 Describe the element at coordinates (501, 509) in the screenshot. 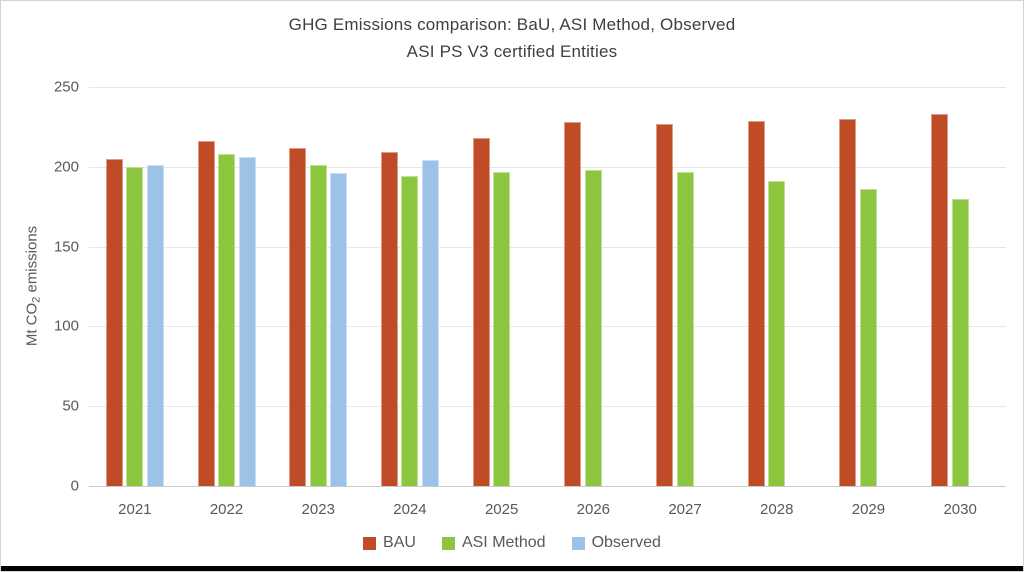

I see `x-tick-label-2025: 2025` at that location.